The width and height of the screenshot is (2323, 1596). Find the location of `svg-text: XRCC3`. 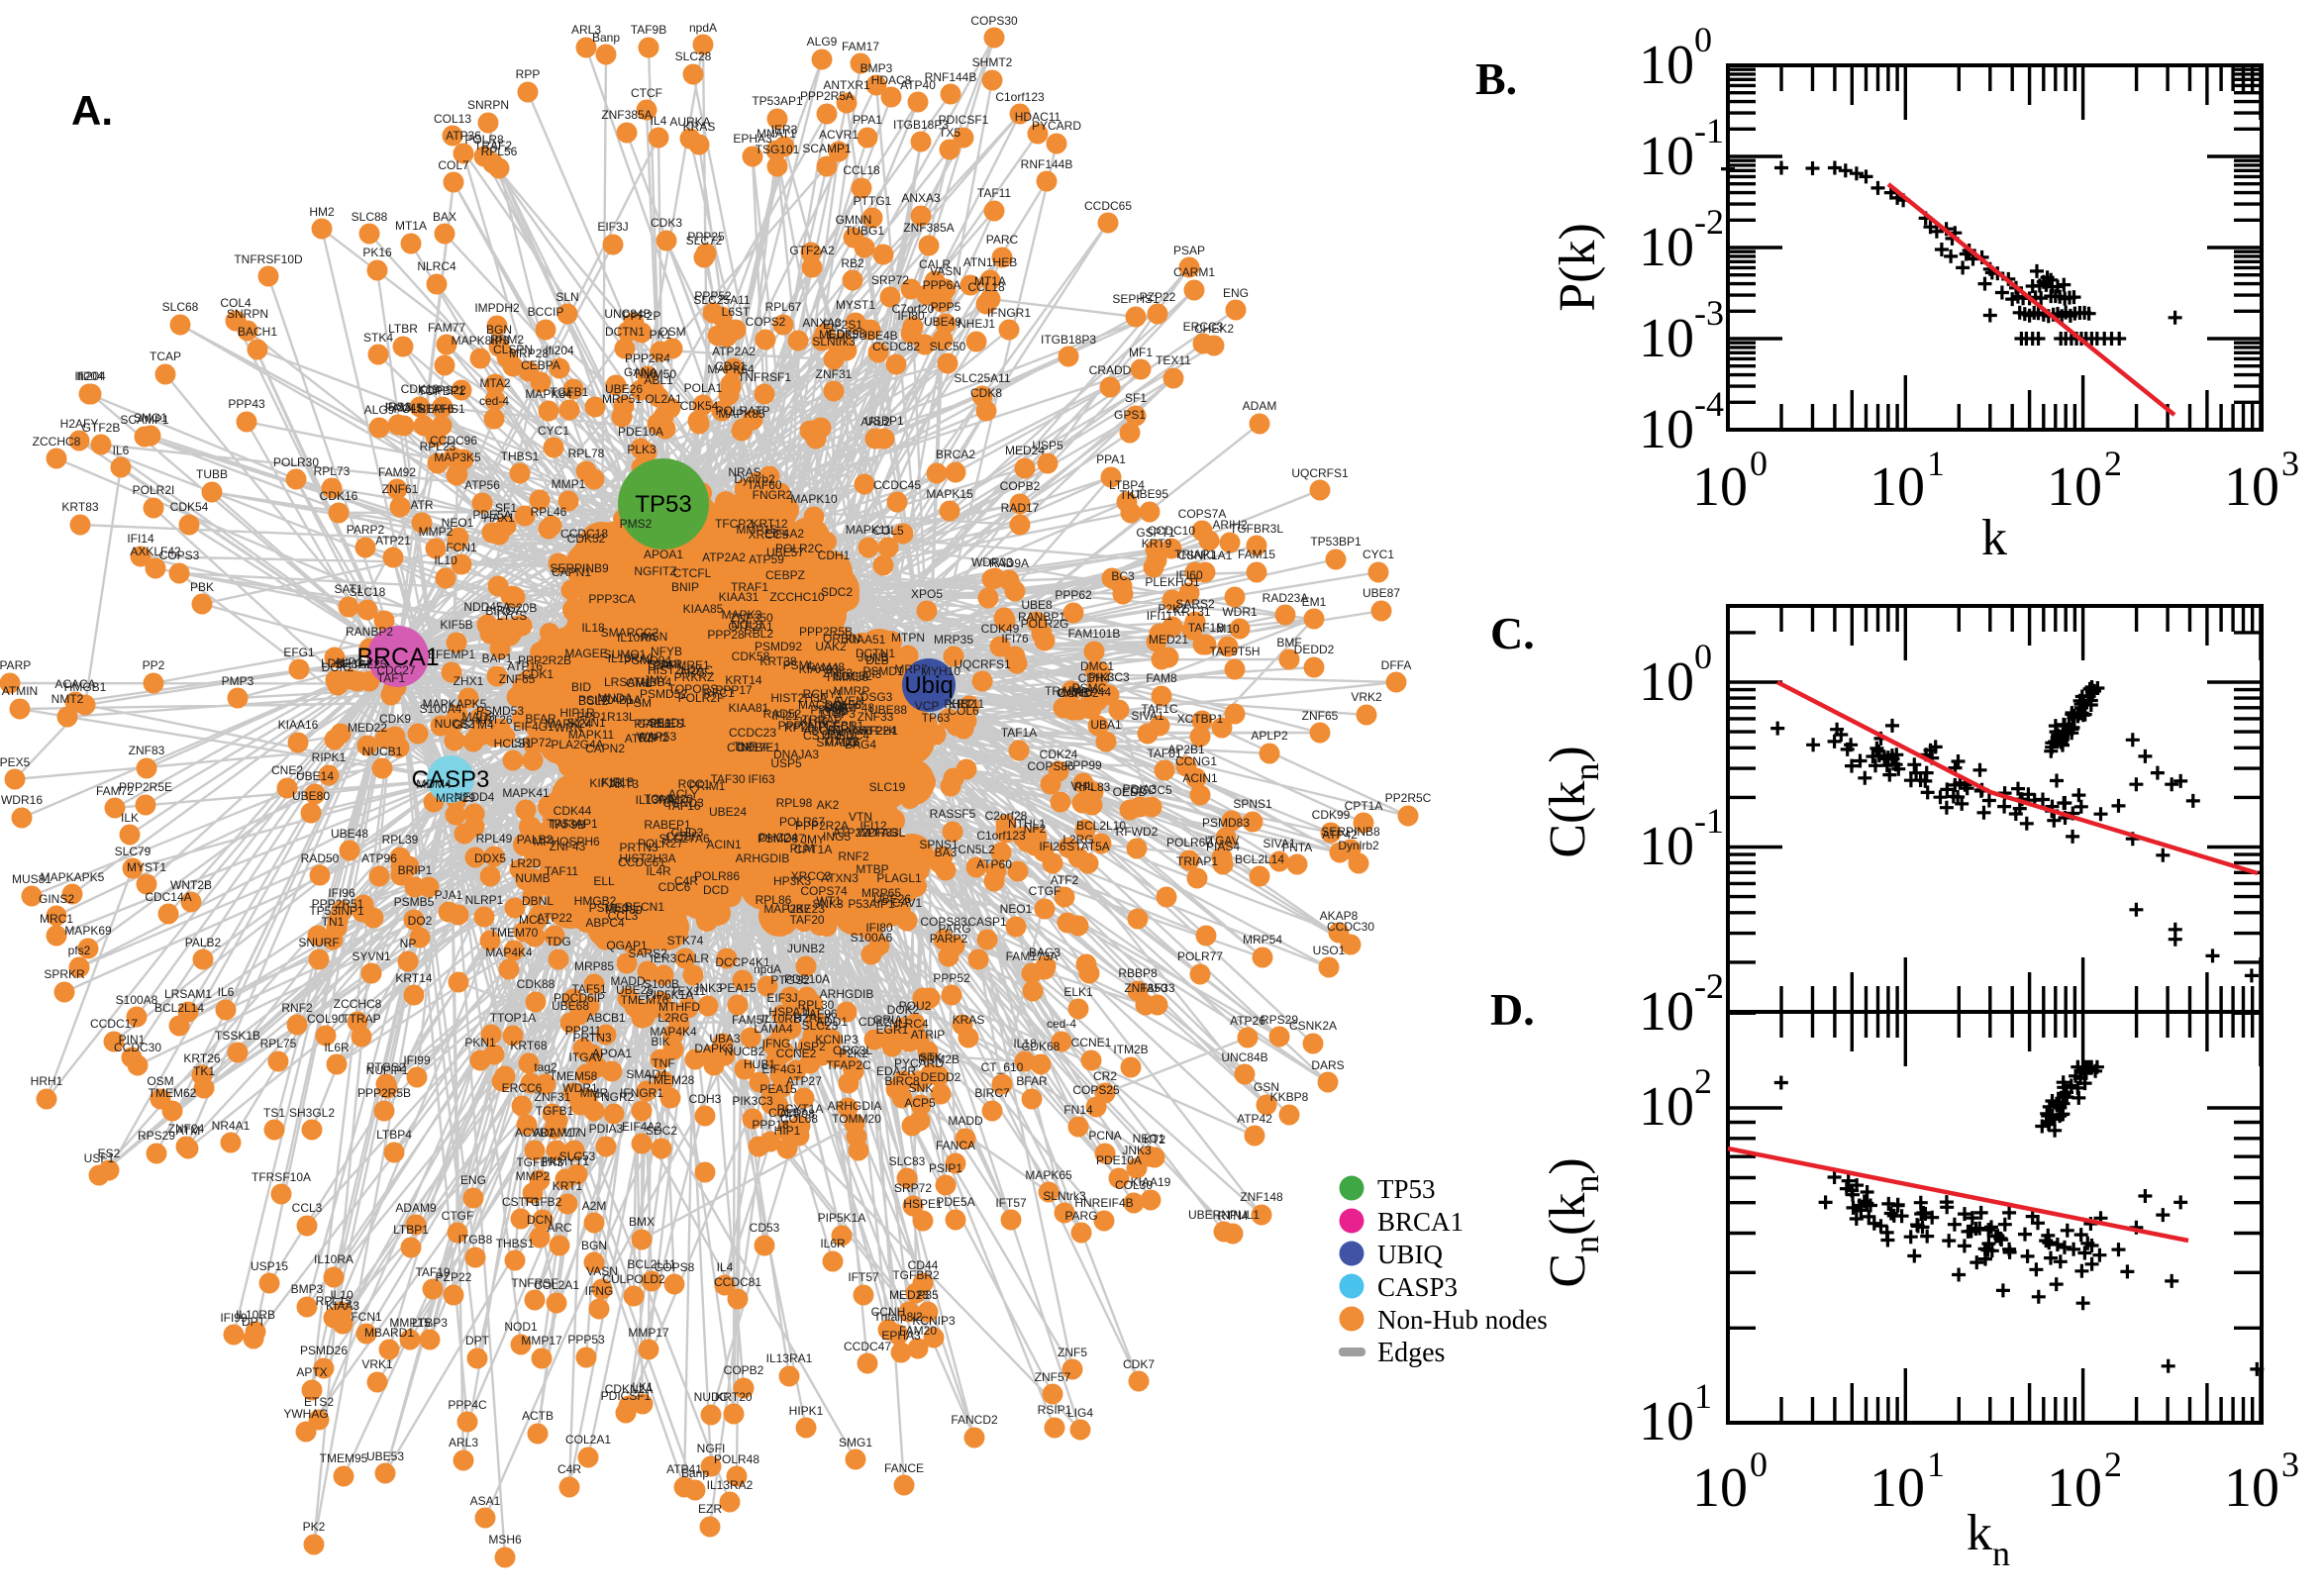

svg-text: XRCC3 is located at coordinates (811, 876).